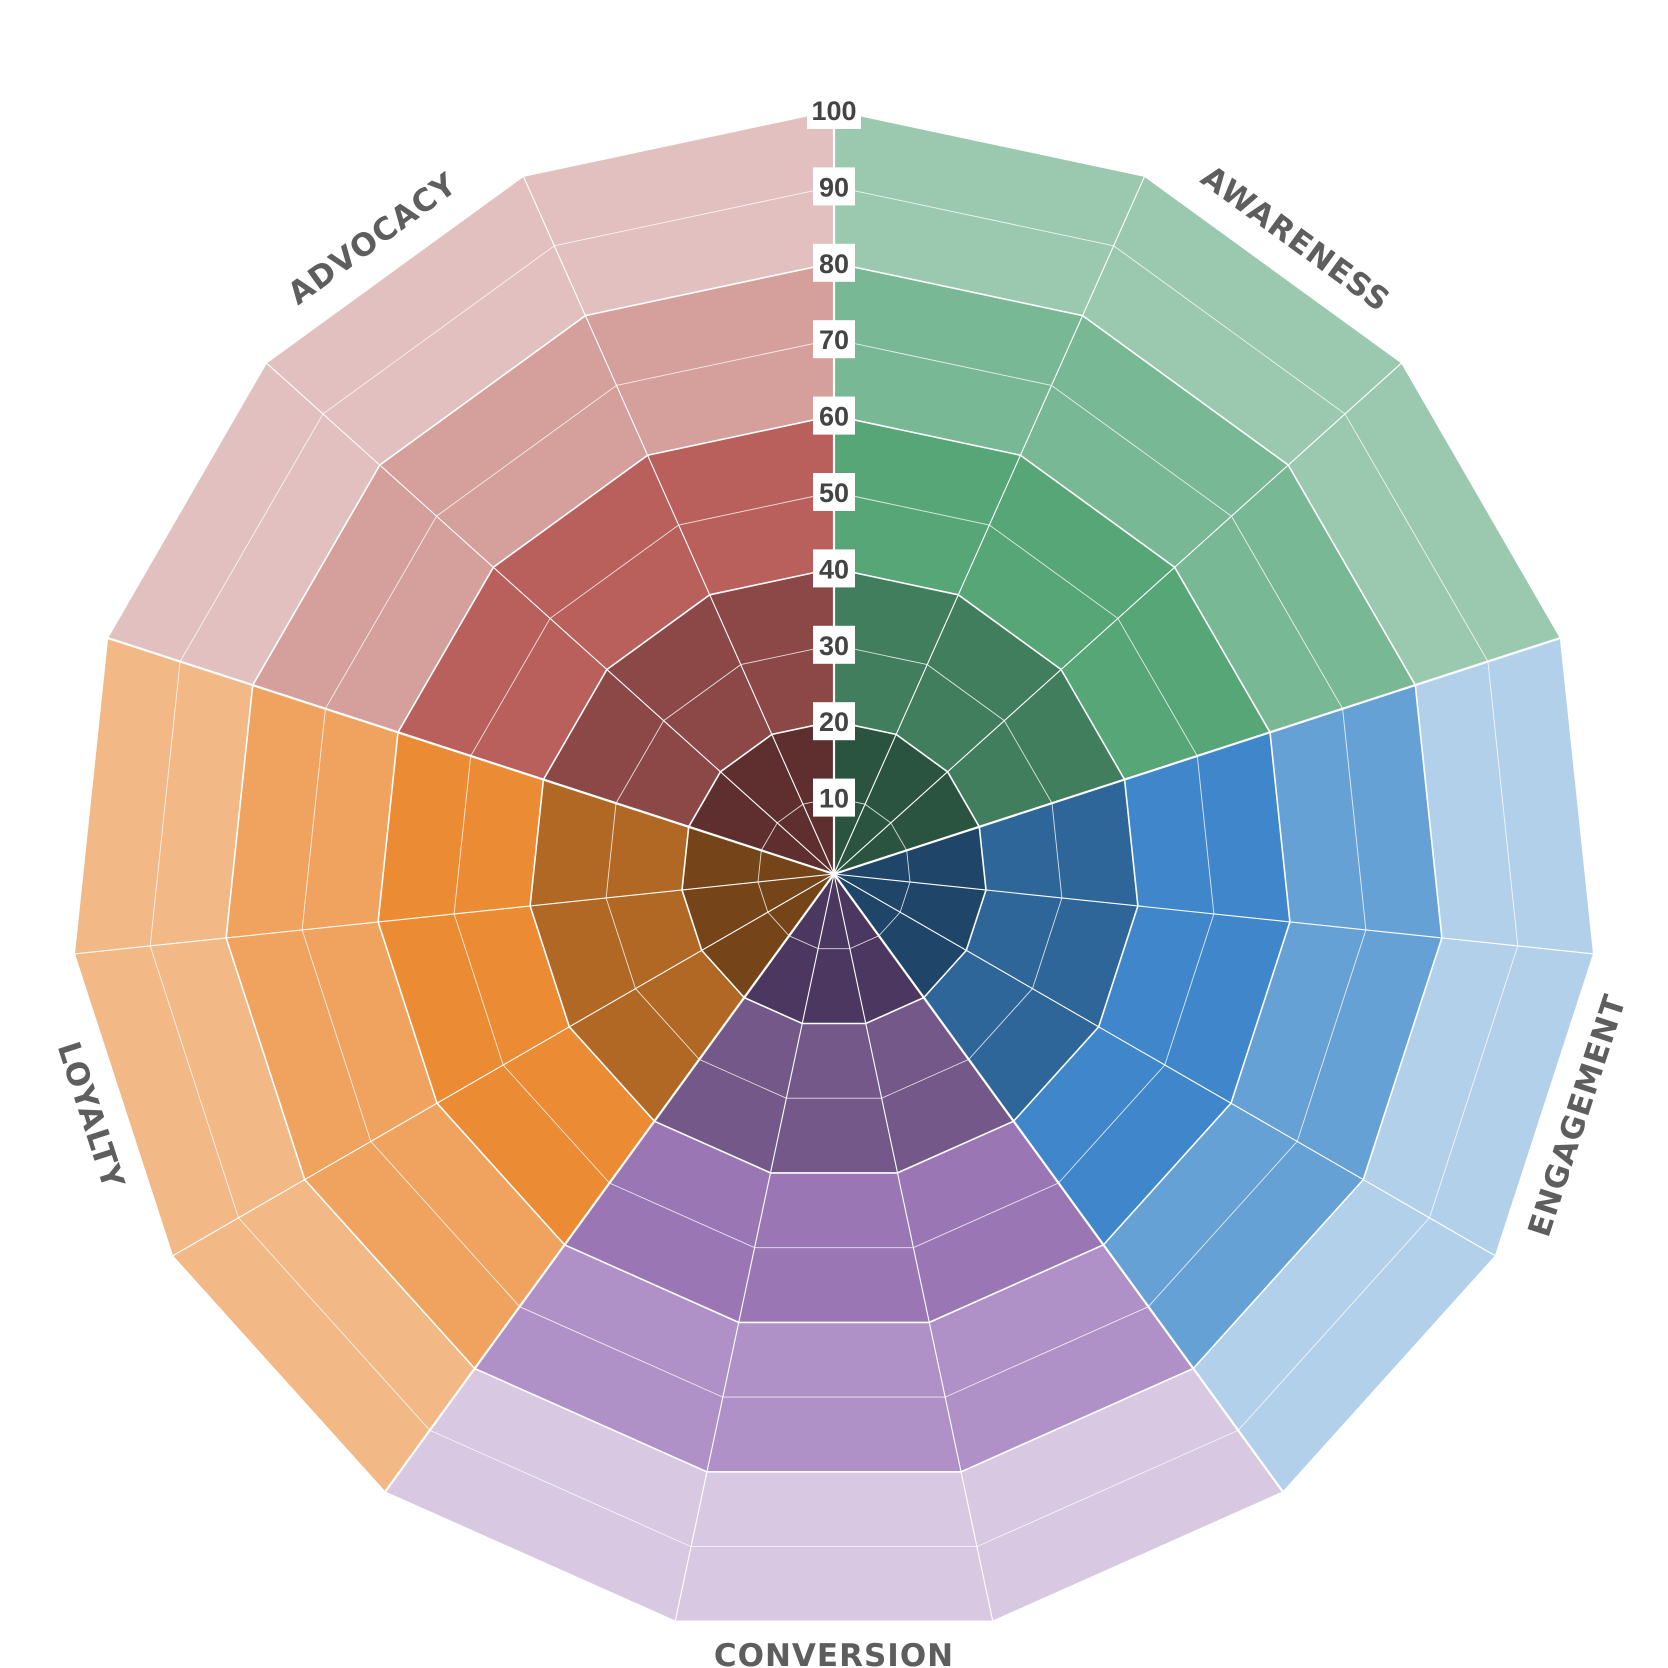  I want to click on svg-text: 20, so click(834, 722).